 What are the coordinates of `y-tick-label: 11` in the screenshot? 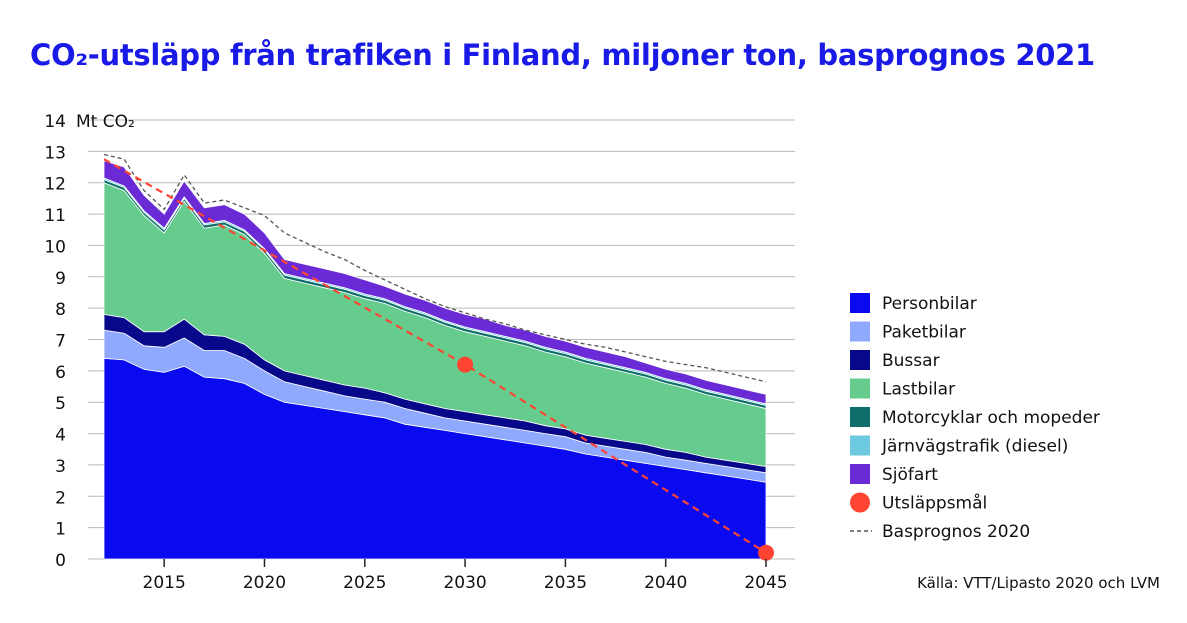 It's located at (55, 216).